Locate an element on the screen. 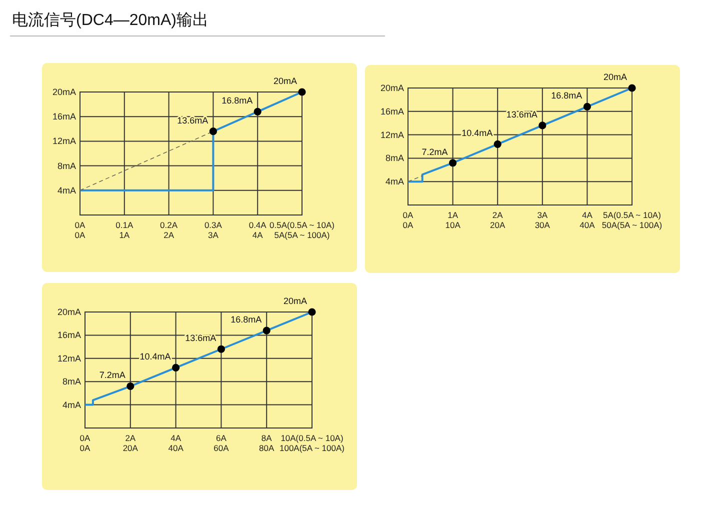 The height and width of the screenshot is (505, 707). x2-tick-label: 100A(5A ~ 100A) is located at coordinates (312, 448).